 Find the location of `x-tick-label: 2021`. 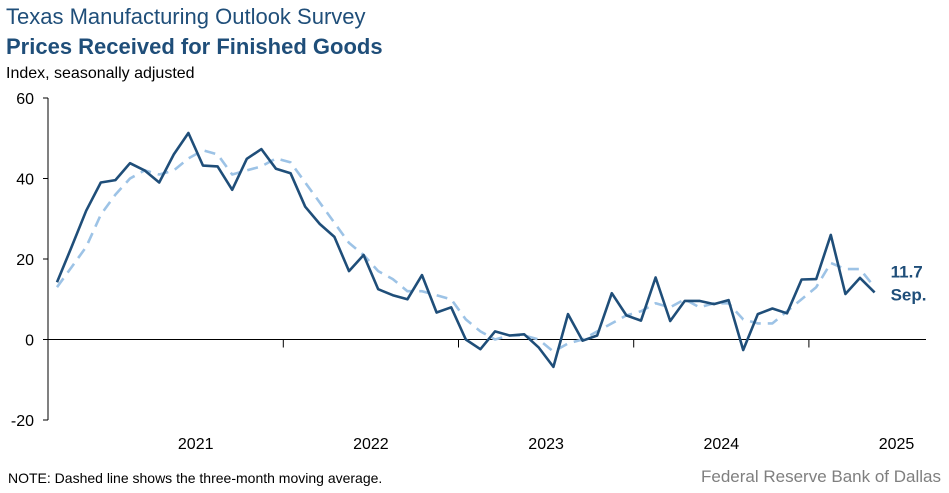

x-tick-label: 2021 is located at coordinates (196, 444).